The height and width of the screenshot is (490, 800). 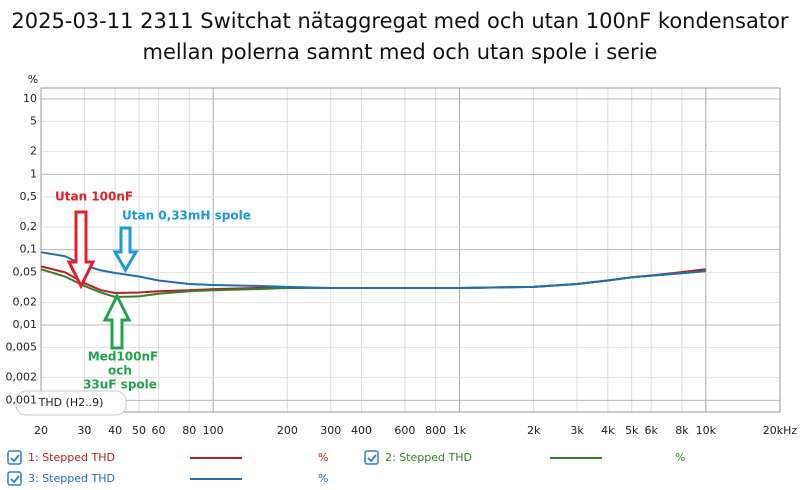 I want to click on y-tick-label: 0,02, so click(x=25, y=301).